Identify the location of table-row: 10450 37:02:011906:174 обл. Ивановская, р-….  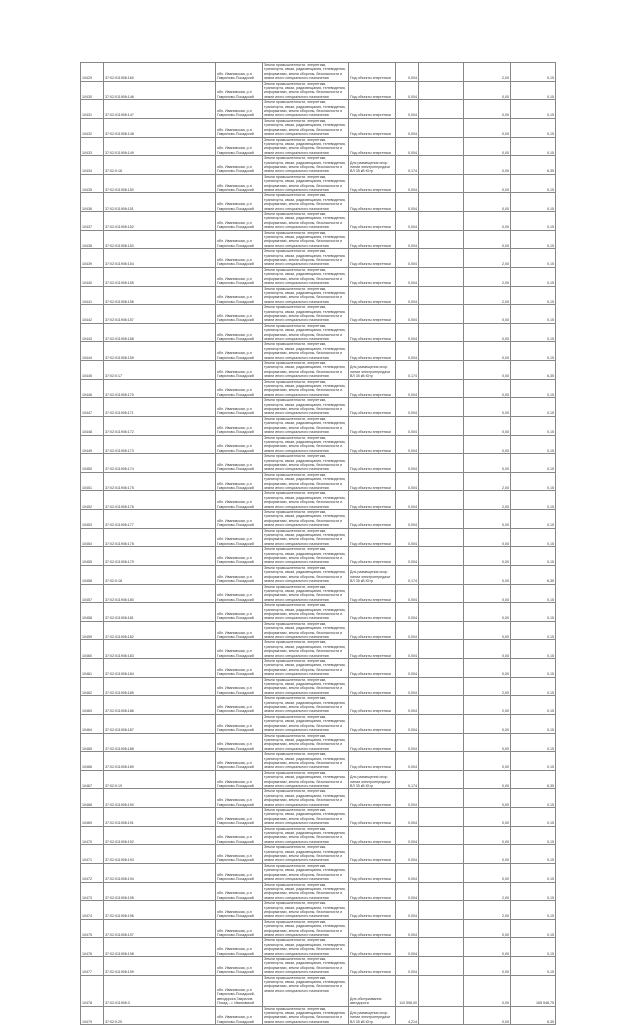
(318, 463).